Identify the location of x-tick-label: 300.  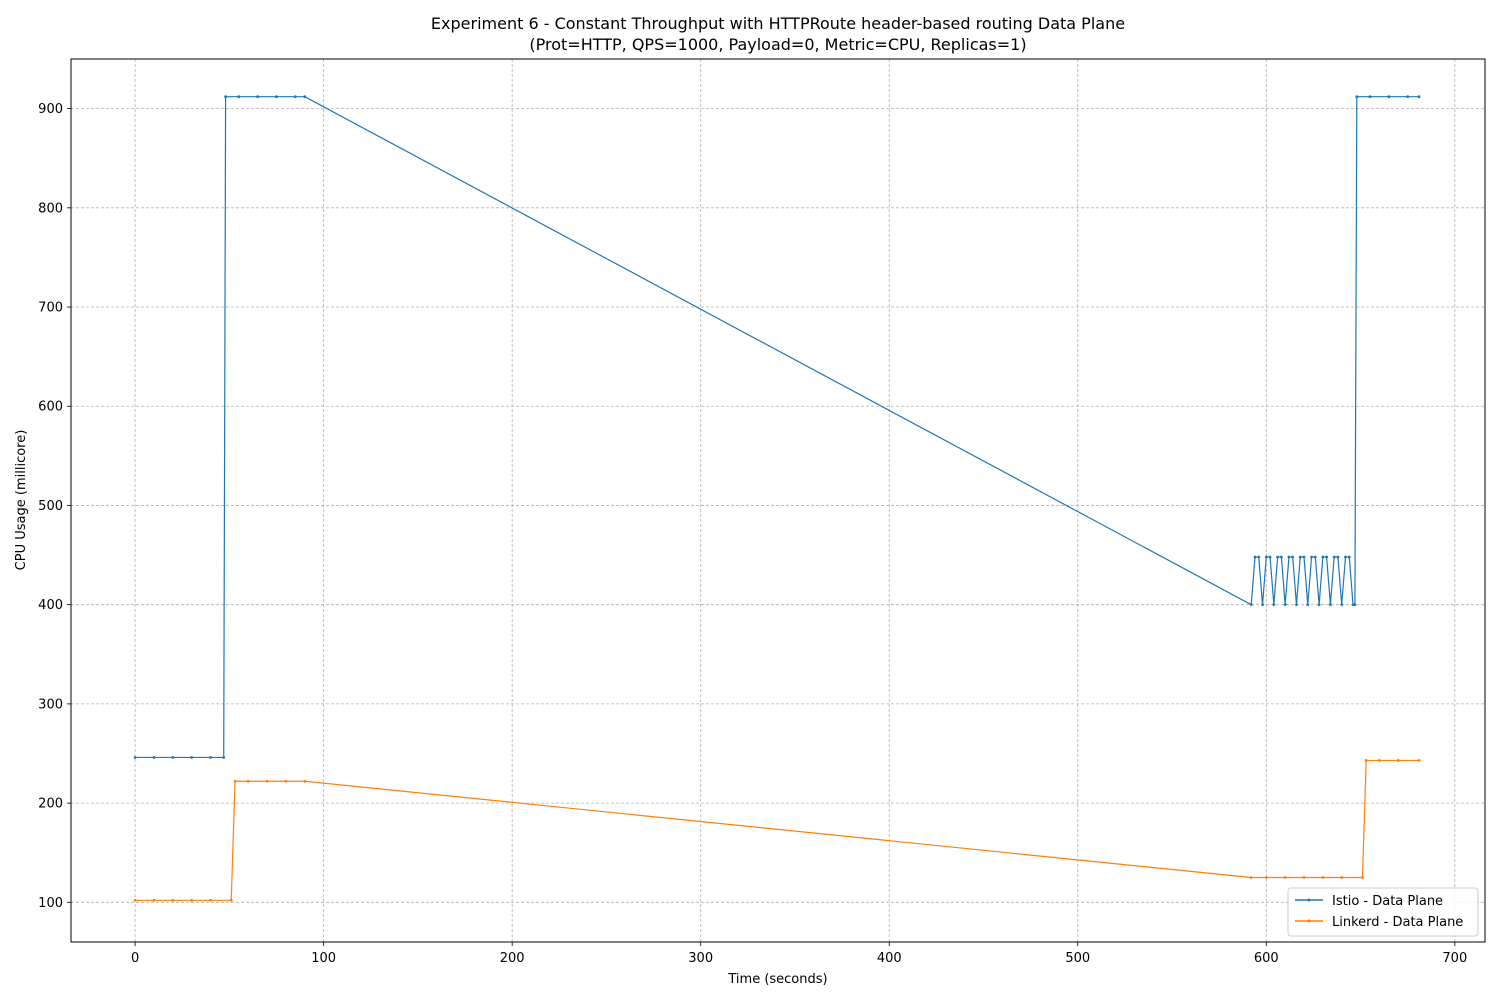
(700, 958).